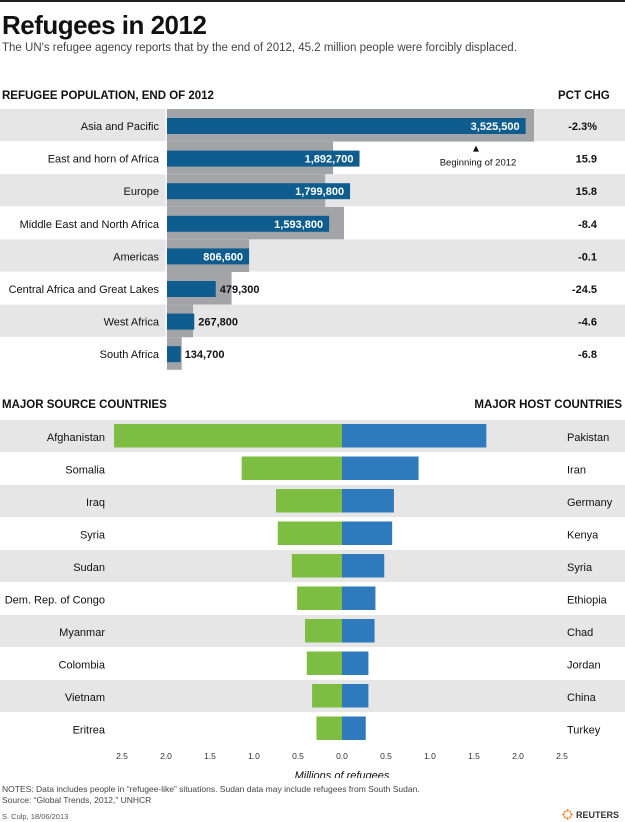 The width and height of the screenshot is (625, 822). What do you see at coordinates (587, 601) in the screenshot?
I see `host-country-label: Ethiopia` at bounding box center [587, 601].